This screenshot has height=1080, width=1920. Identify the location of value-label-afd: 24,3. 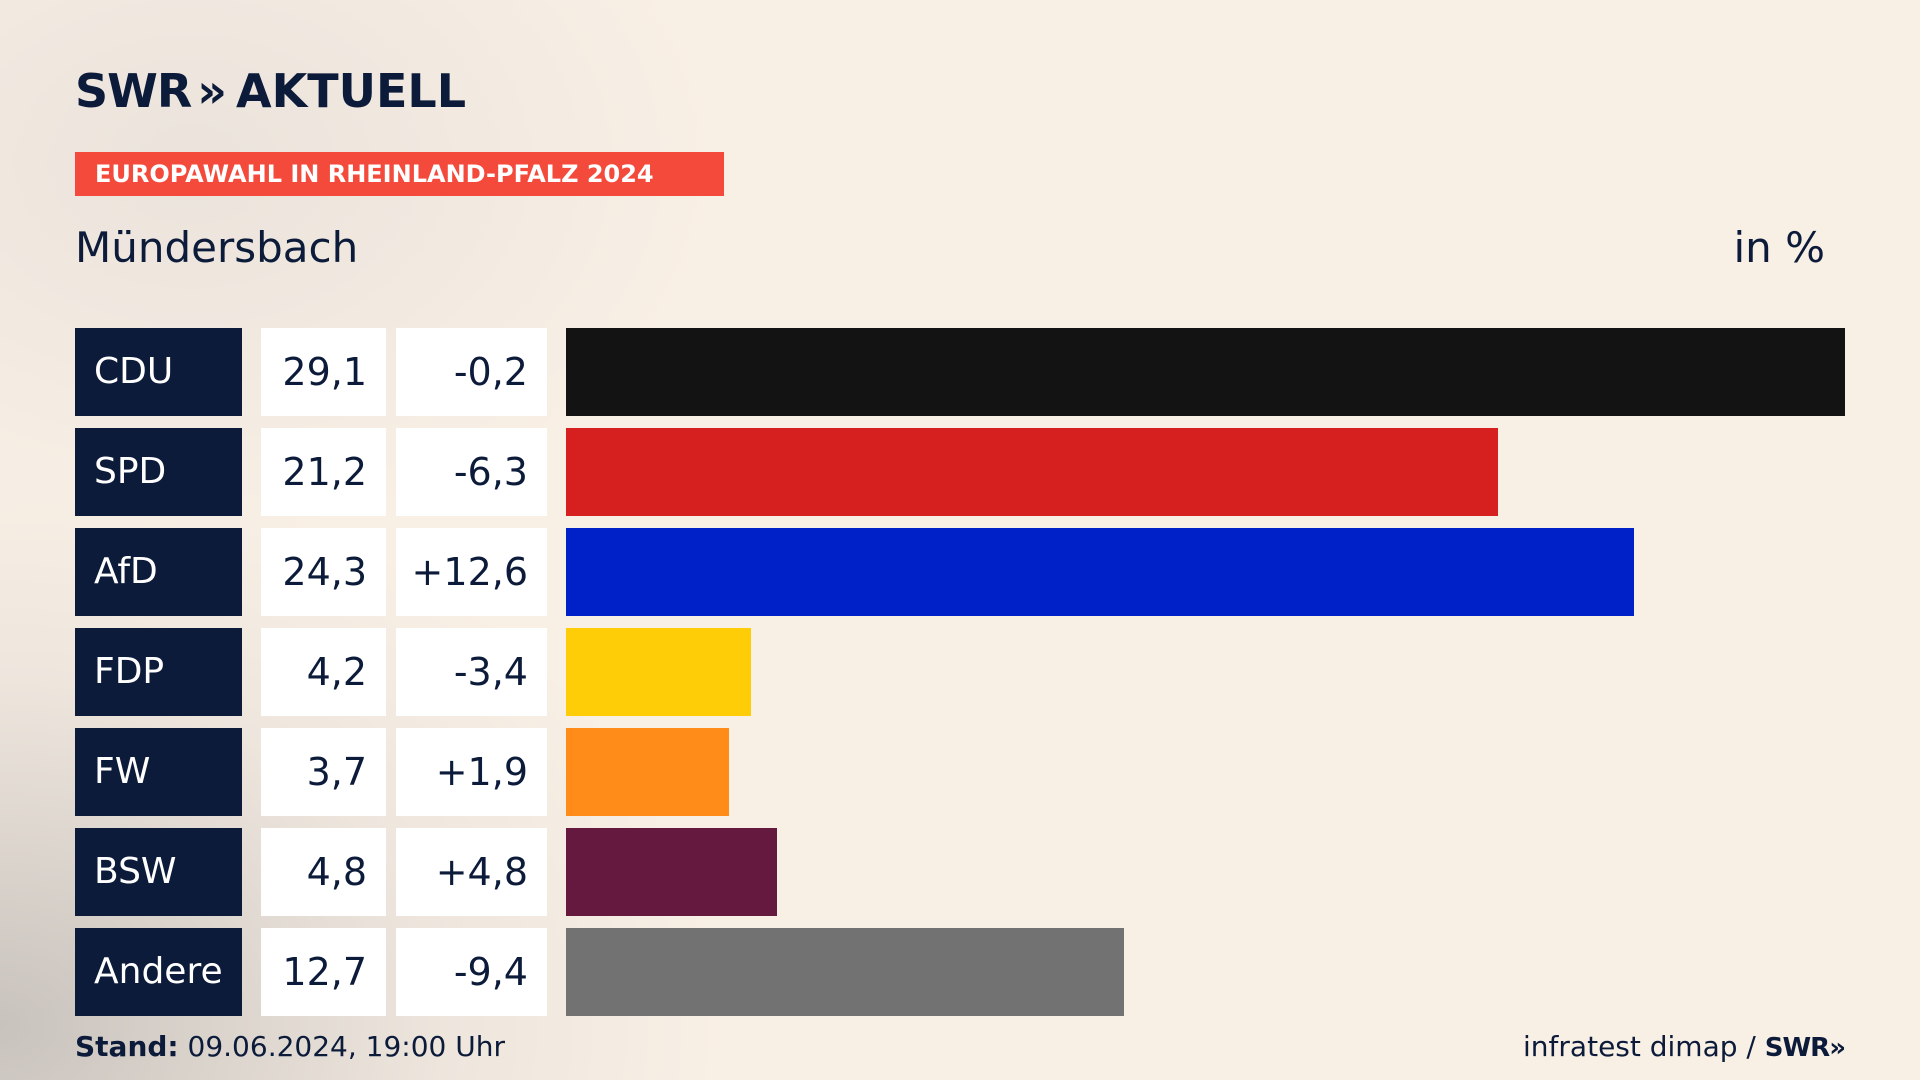
(323, 572).